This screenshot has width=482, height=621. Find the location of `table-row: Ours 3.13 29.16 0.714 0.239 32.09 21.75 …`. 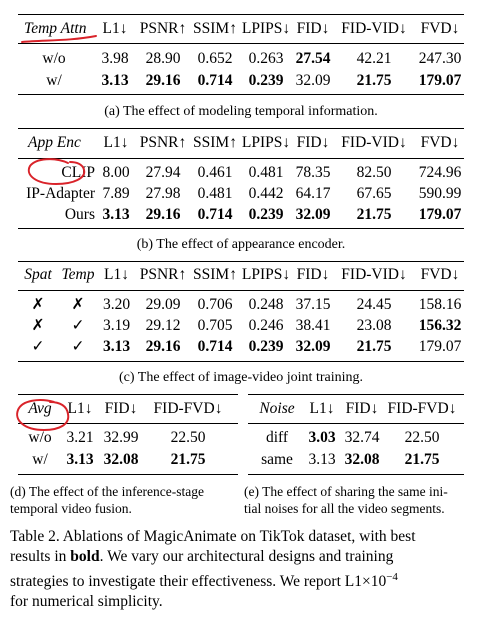

table-row: Ours 3.13 29.16 0.714 0.239 32.09 21.75 … is located at coordinates (241, 215).